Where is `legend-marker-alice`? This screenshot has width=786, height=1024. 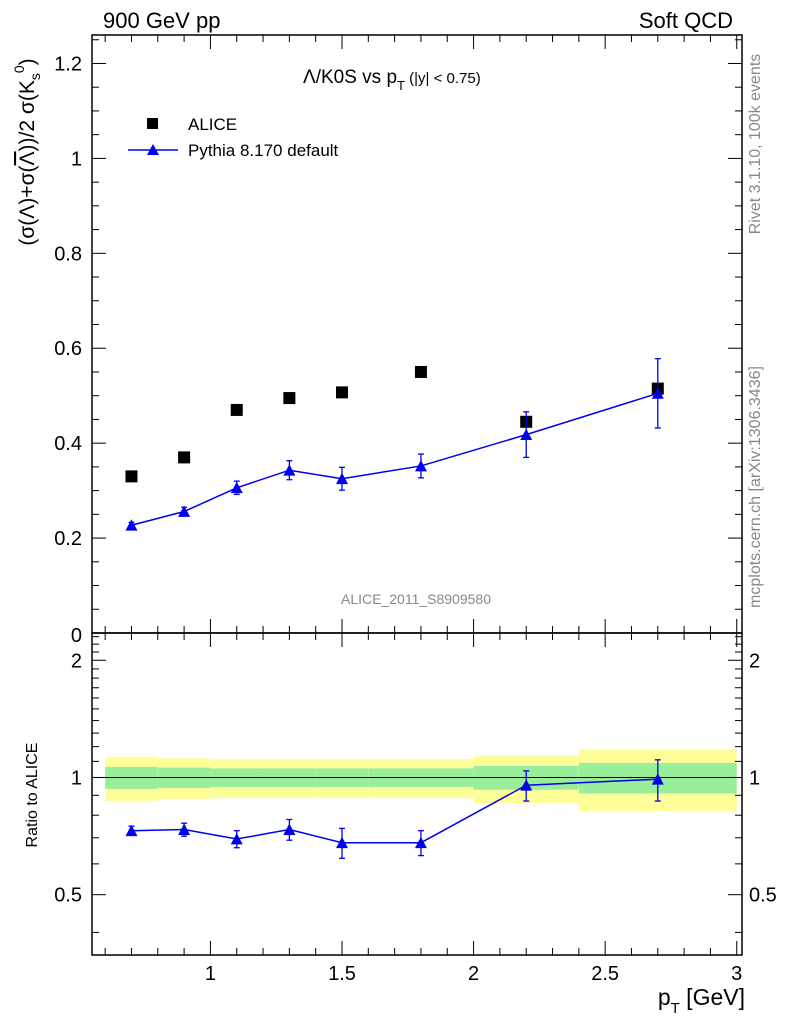 legend-marker-alice is located at coordinates (152, 123).